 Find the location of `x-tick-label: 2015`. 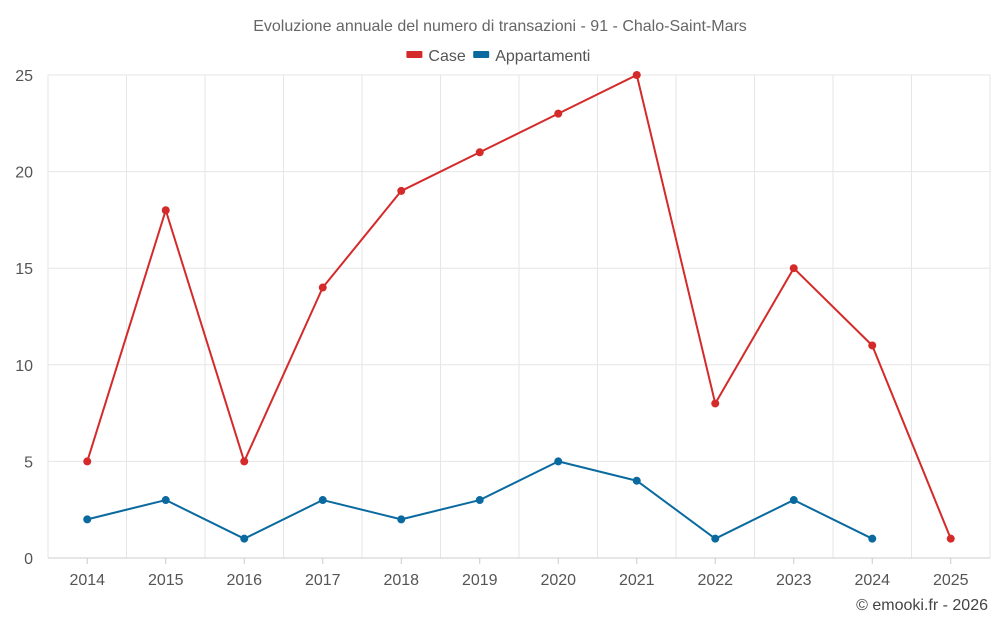

x-tick-label: 2015 is located at coordinates (166, 580).